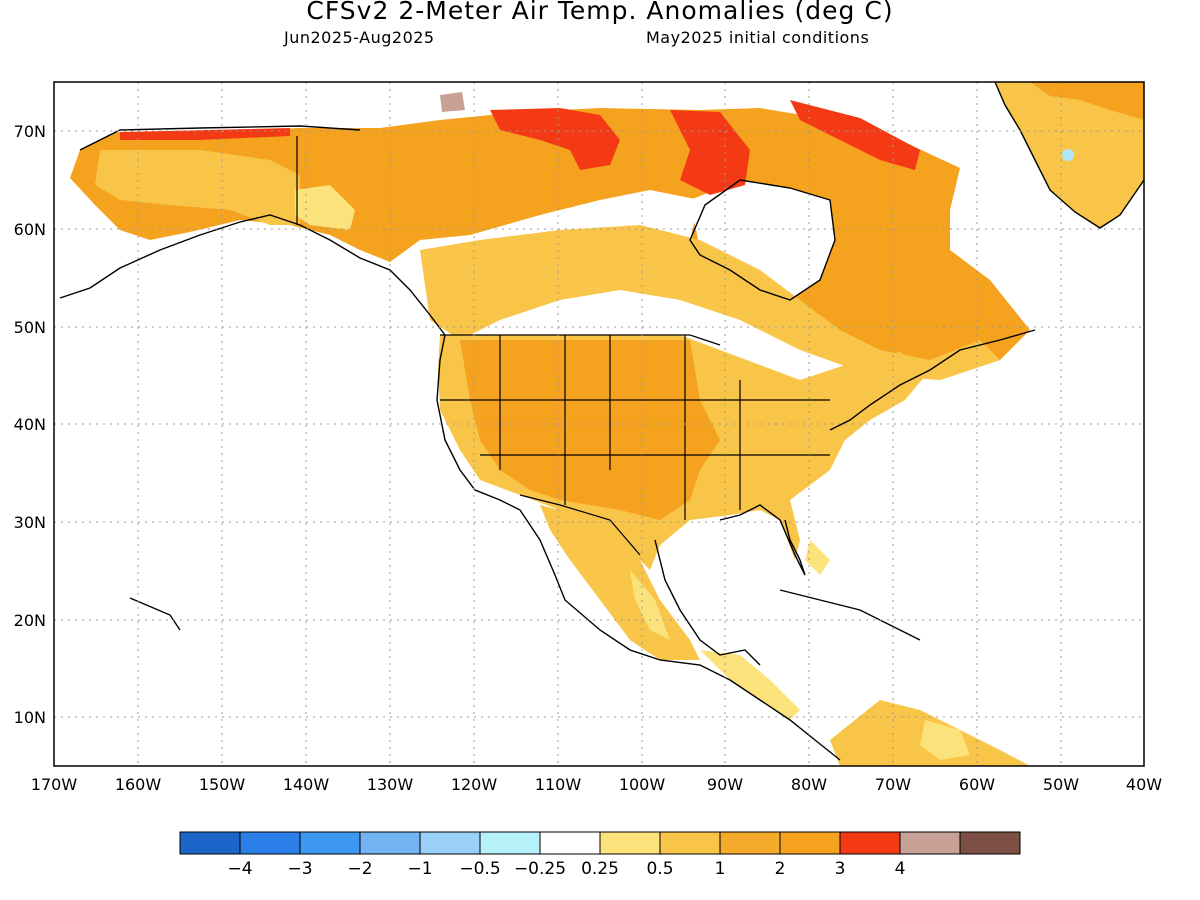  What do you see at coordinates (590, 430) in the screenshot?
I see `conus-west-orange` at bounding box center [590, 430].